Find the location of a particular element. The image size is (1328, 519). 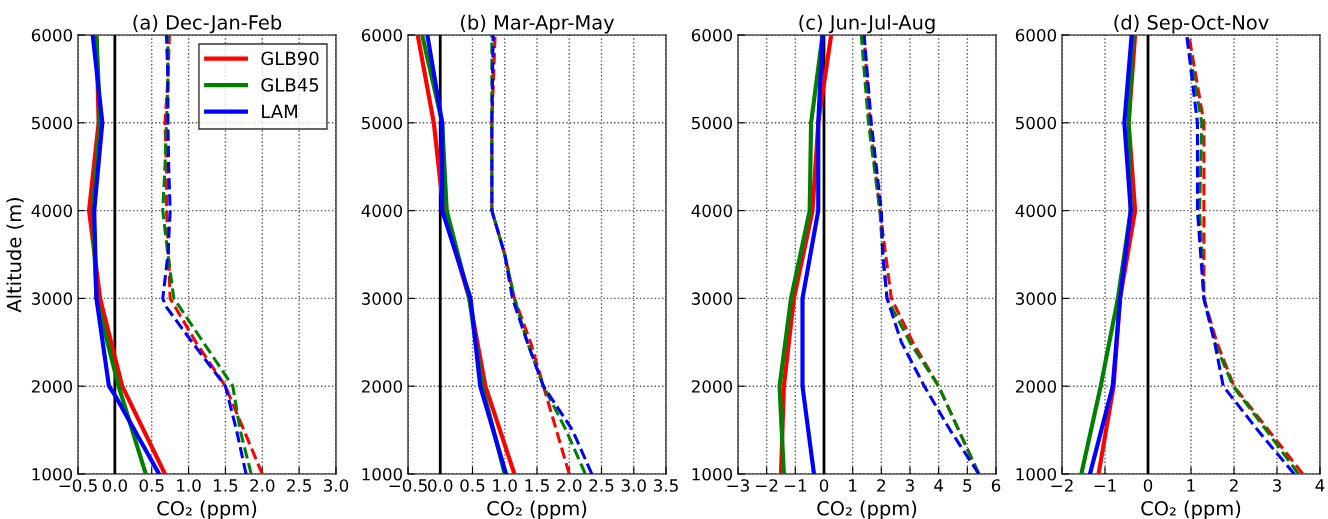

chart-title: (c) Jun-Jul-Aug is located at coordinates (867, 24).